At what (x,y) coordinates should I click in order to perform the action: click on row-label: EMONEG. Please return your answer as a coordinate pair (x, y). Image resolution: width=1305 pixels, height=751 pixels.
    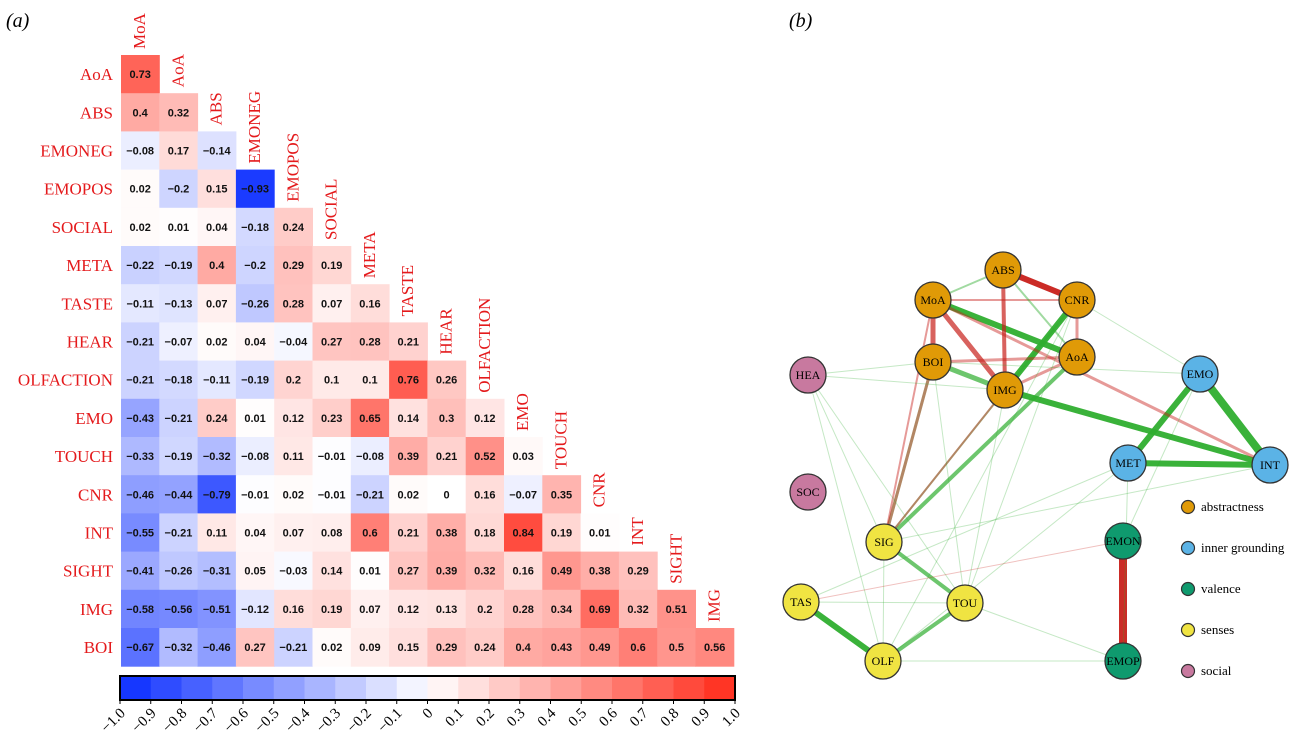
    Looking at the image, I should click on (76, 151).